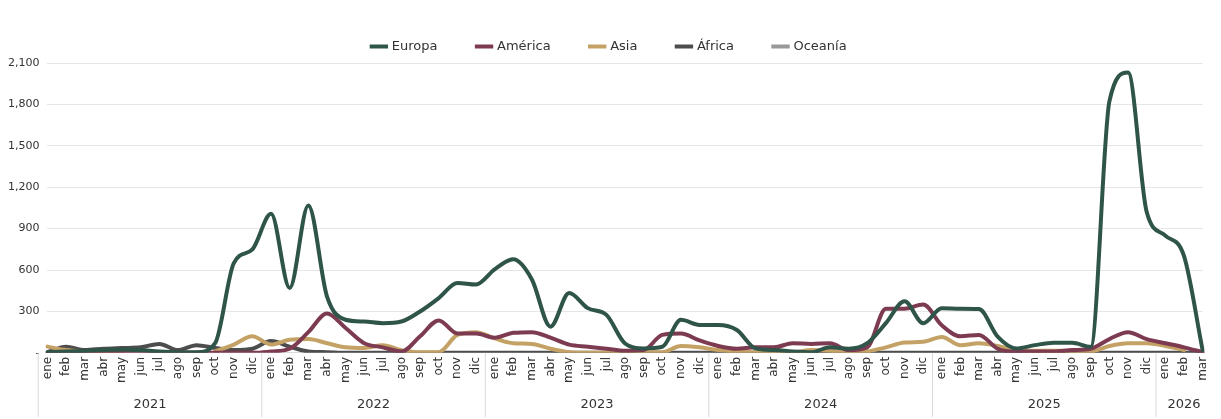 This screenshot has width=1221, height=419. What do you see at coordinates (23, 104) in the screenshot?
I see `y-tick-label: 1,800` at bounding box center [23, 104].